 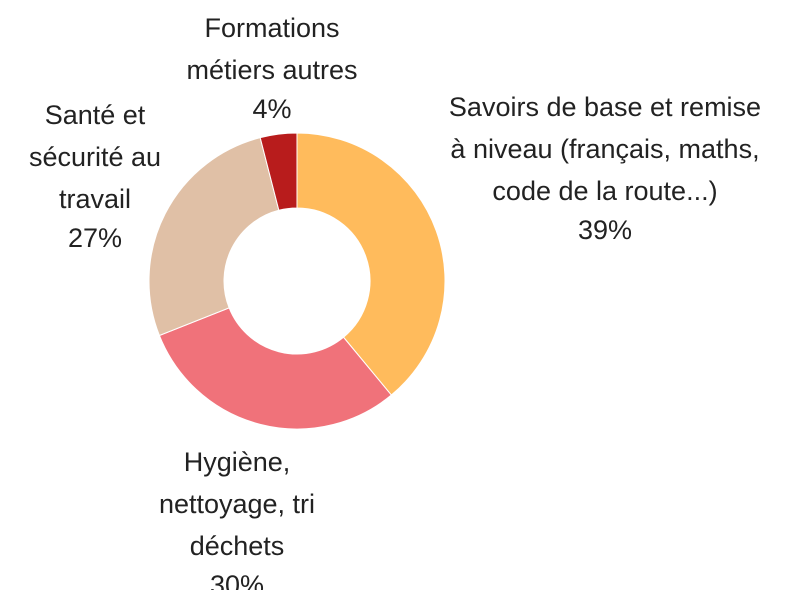 What do you see at coordinates (237, 580) in the screenshot?
I see `value-label: 30%` at bounding box center [237, 580].